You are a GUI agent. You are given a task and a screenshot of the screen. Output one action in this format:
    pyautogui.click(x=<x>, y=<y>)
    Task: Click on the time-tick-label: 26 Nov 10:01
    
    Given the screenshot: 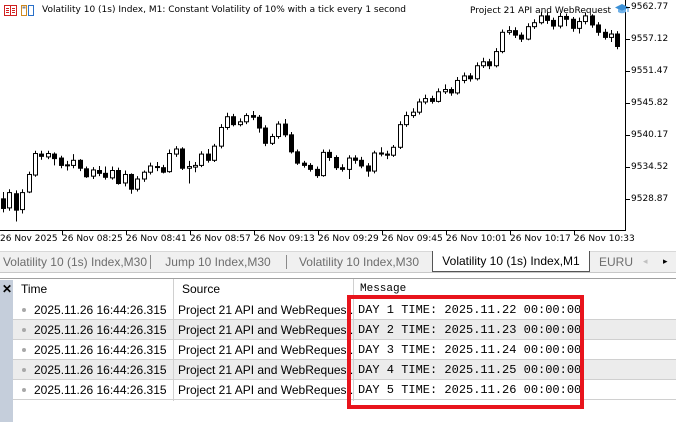 What is the action you would take?
    pyautogui.click(x=476, y=237)
    